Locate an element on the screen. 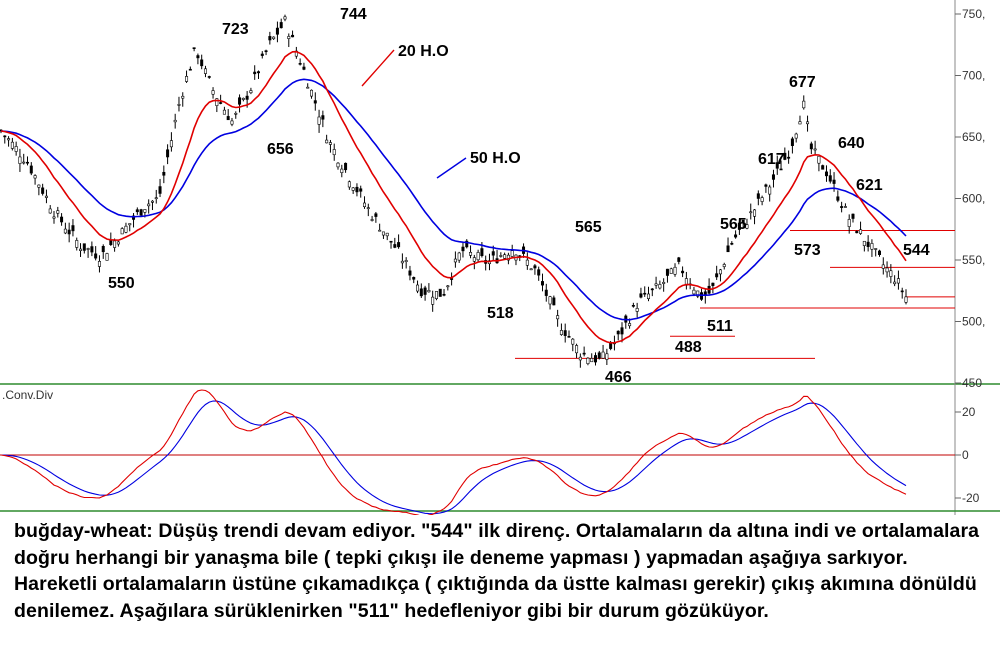 The width and height of the screenshot is (1000, 664). price-label-544: 544 is located at coordinates (916, 250).